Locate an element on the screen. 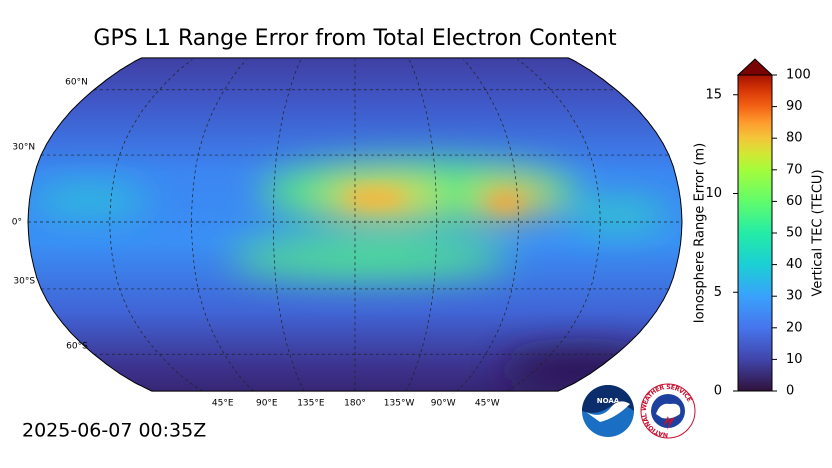  noaa-text: NOAA is located at coordinates (608, 401).